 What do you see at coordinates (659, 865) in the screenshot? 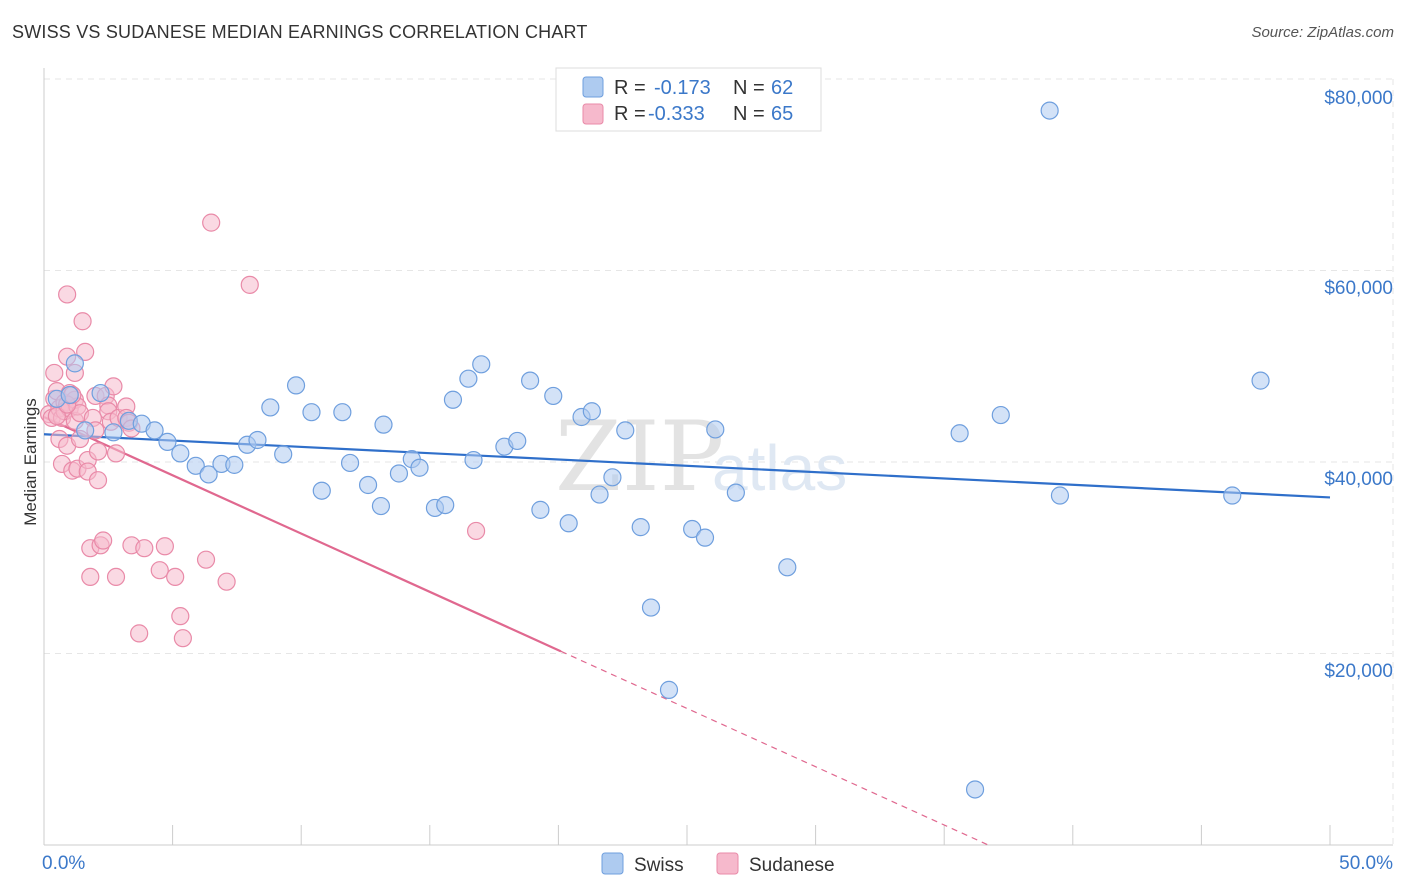
I see `bottom-legend-label-swiss: Swiss` at bounding box center [659, 865].